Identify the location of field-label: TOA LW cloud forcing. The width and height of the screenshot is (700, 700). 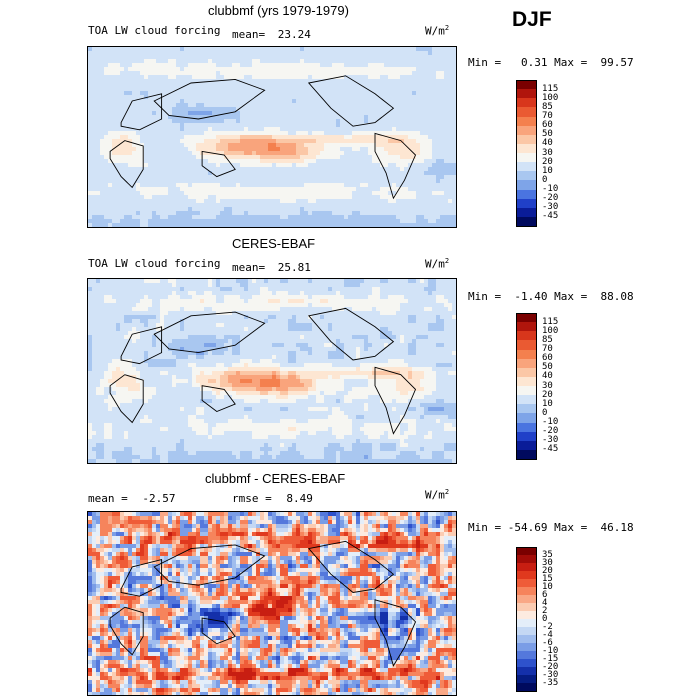
(154, 263).